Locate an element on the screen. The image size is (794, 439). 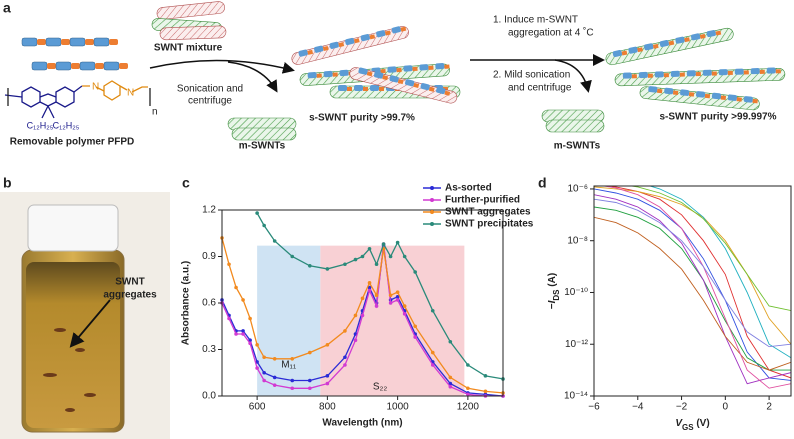
axis-label-part: V is located at coordinates (679, 423).